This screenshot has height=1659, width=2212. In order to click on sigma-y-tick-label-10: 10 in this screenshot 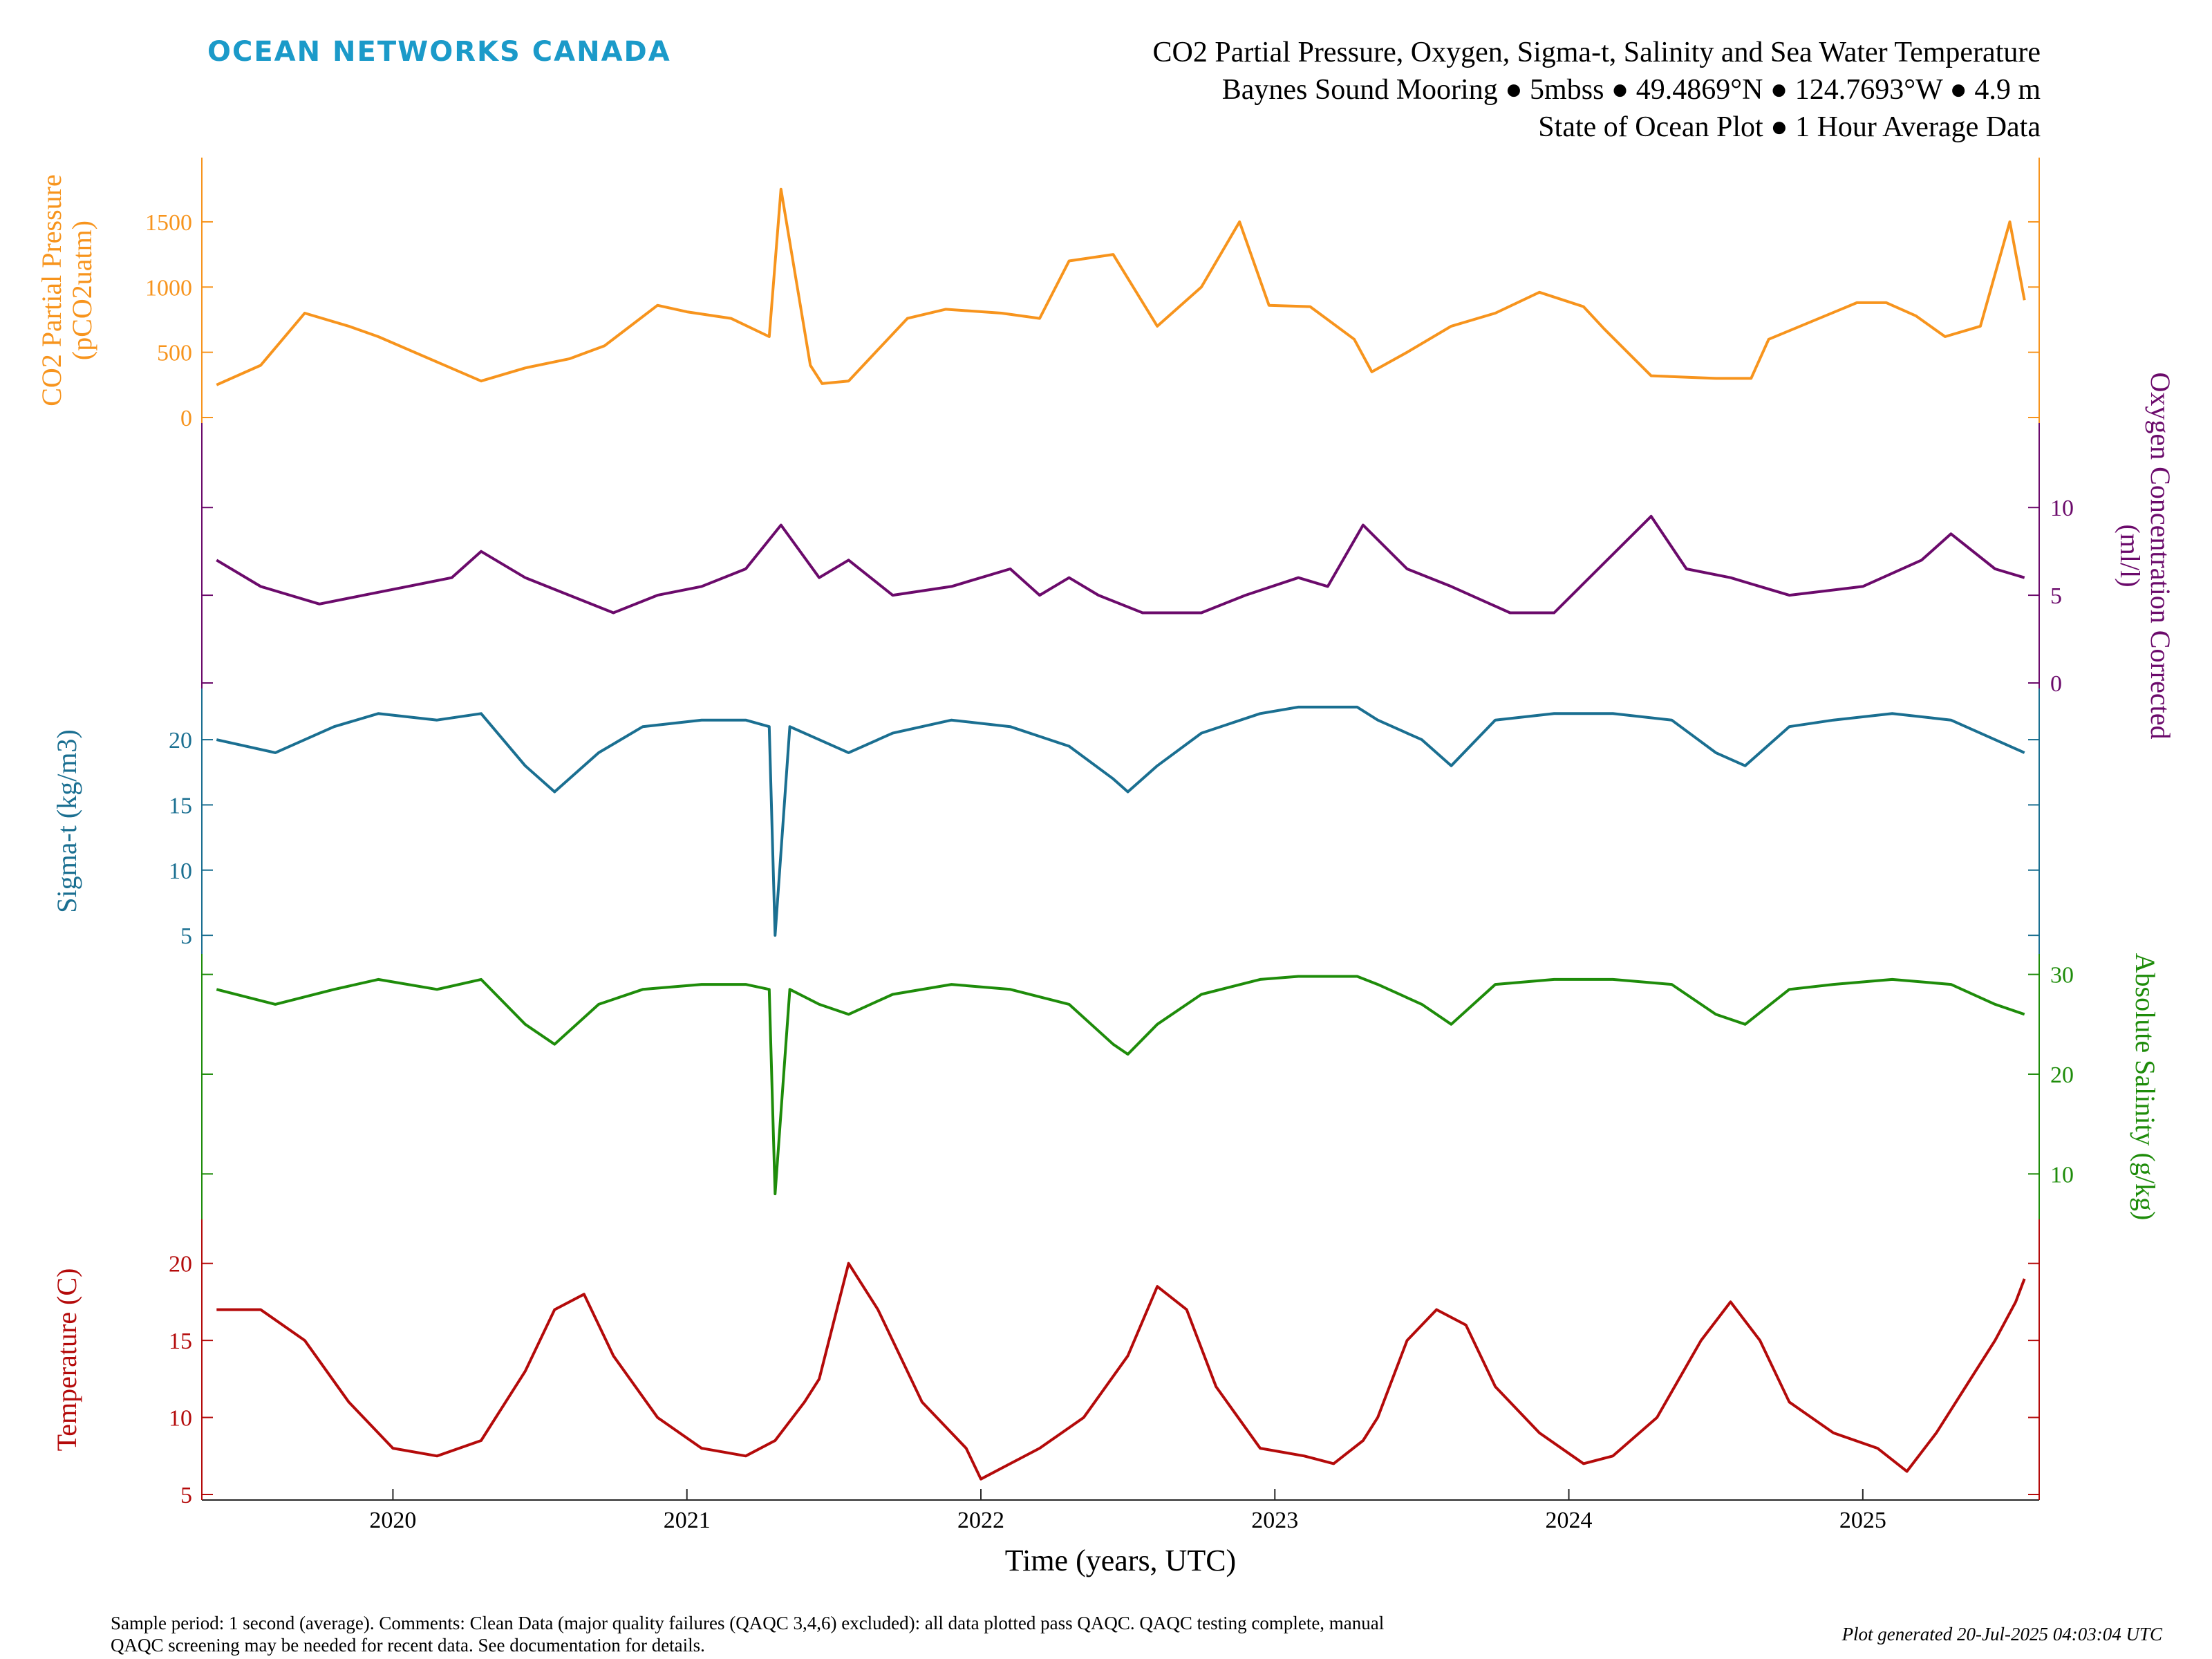, I will do `click(180, 871)`.